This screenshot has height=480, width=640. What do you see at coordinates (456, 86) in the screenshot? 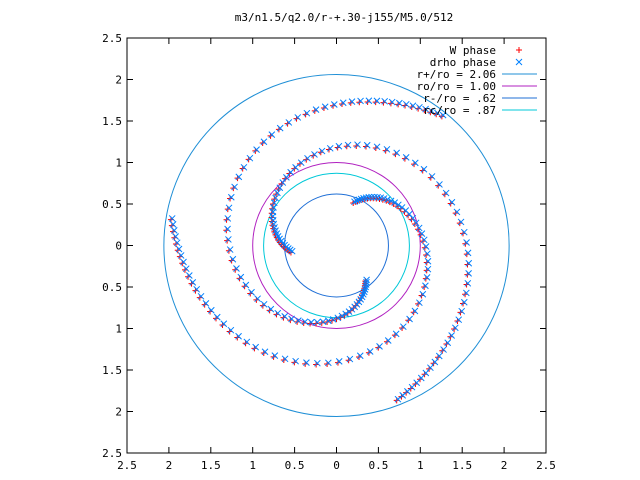
I see `legend-label: ro/ro = 1.00` at bounding box center [456, 86].